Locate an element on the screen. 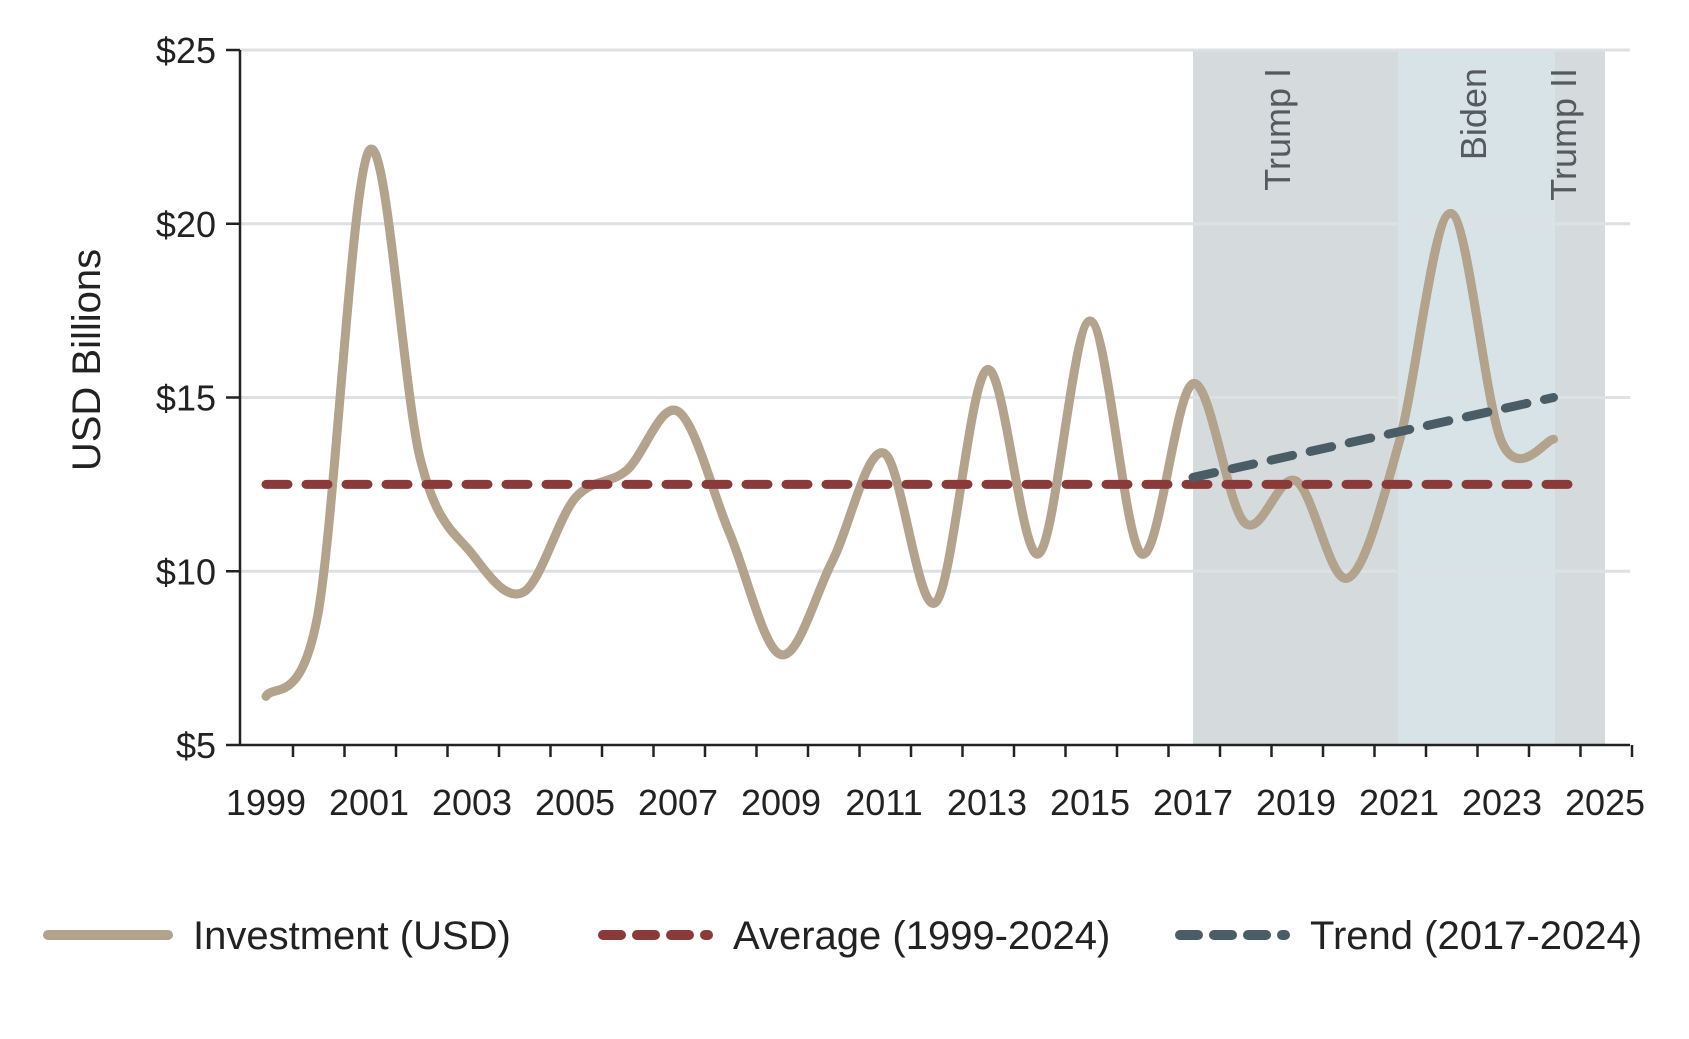 The width and height of the screenshot is (1689, 1039). x-tick-label-3: 2003 is located at coordinates (472, 802).